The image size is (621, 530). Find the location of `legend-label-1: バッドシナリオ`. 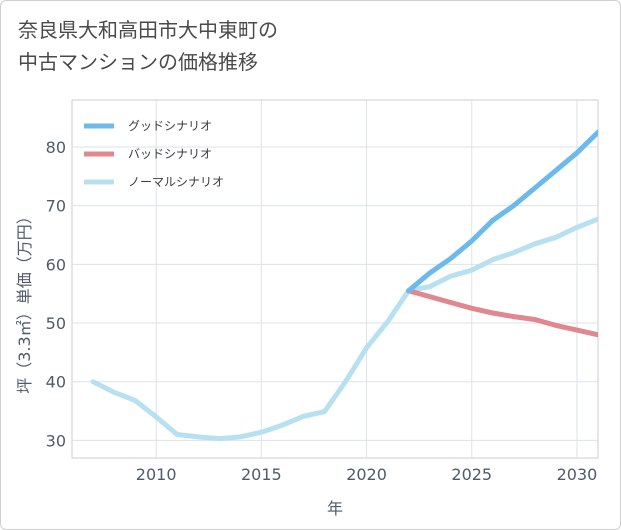

legend-label-1: バッドシナリオ is located at coordinates (170, 154).